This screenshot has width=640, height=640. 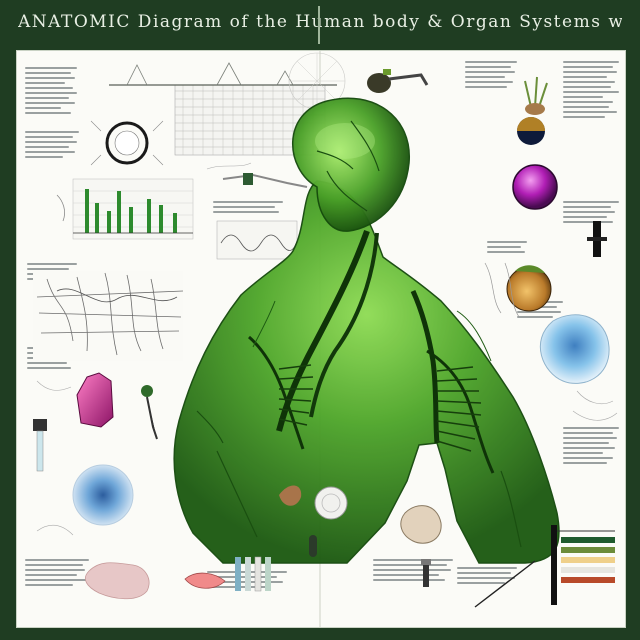 What do you see at coordinates (597, 239) in the screenshot?
I see `black-stem` at bounding box center [597, 239].